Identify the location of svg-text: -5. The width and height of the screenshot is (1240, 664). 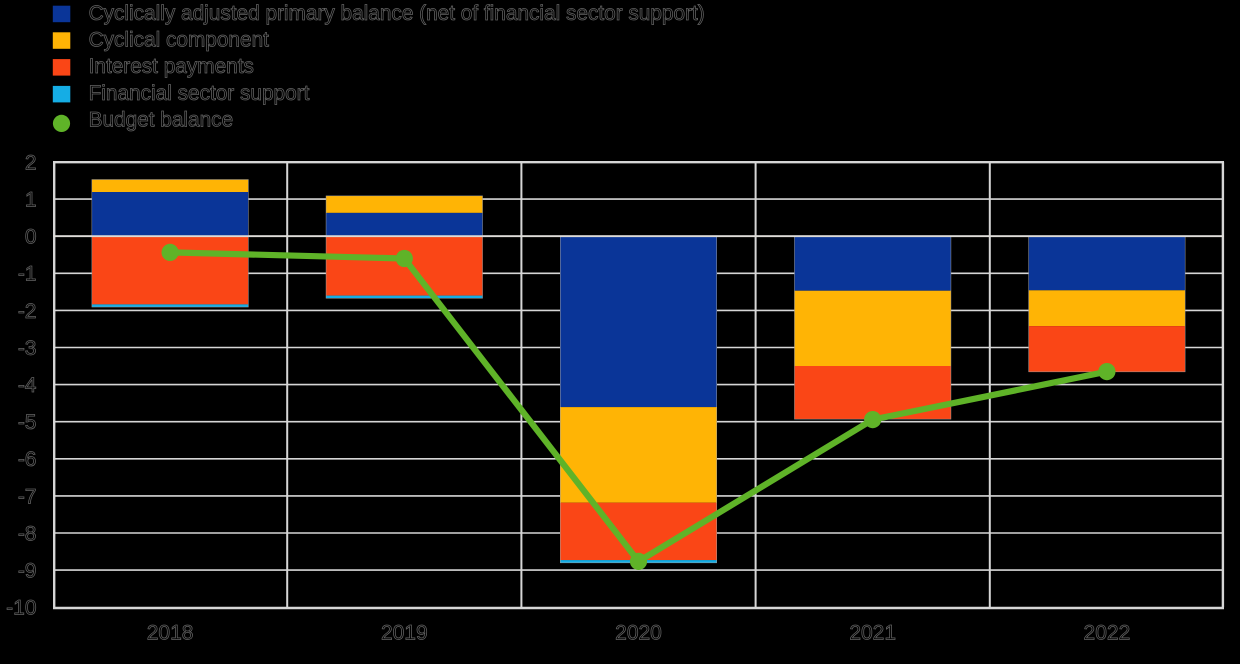
(27, 422).